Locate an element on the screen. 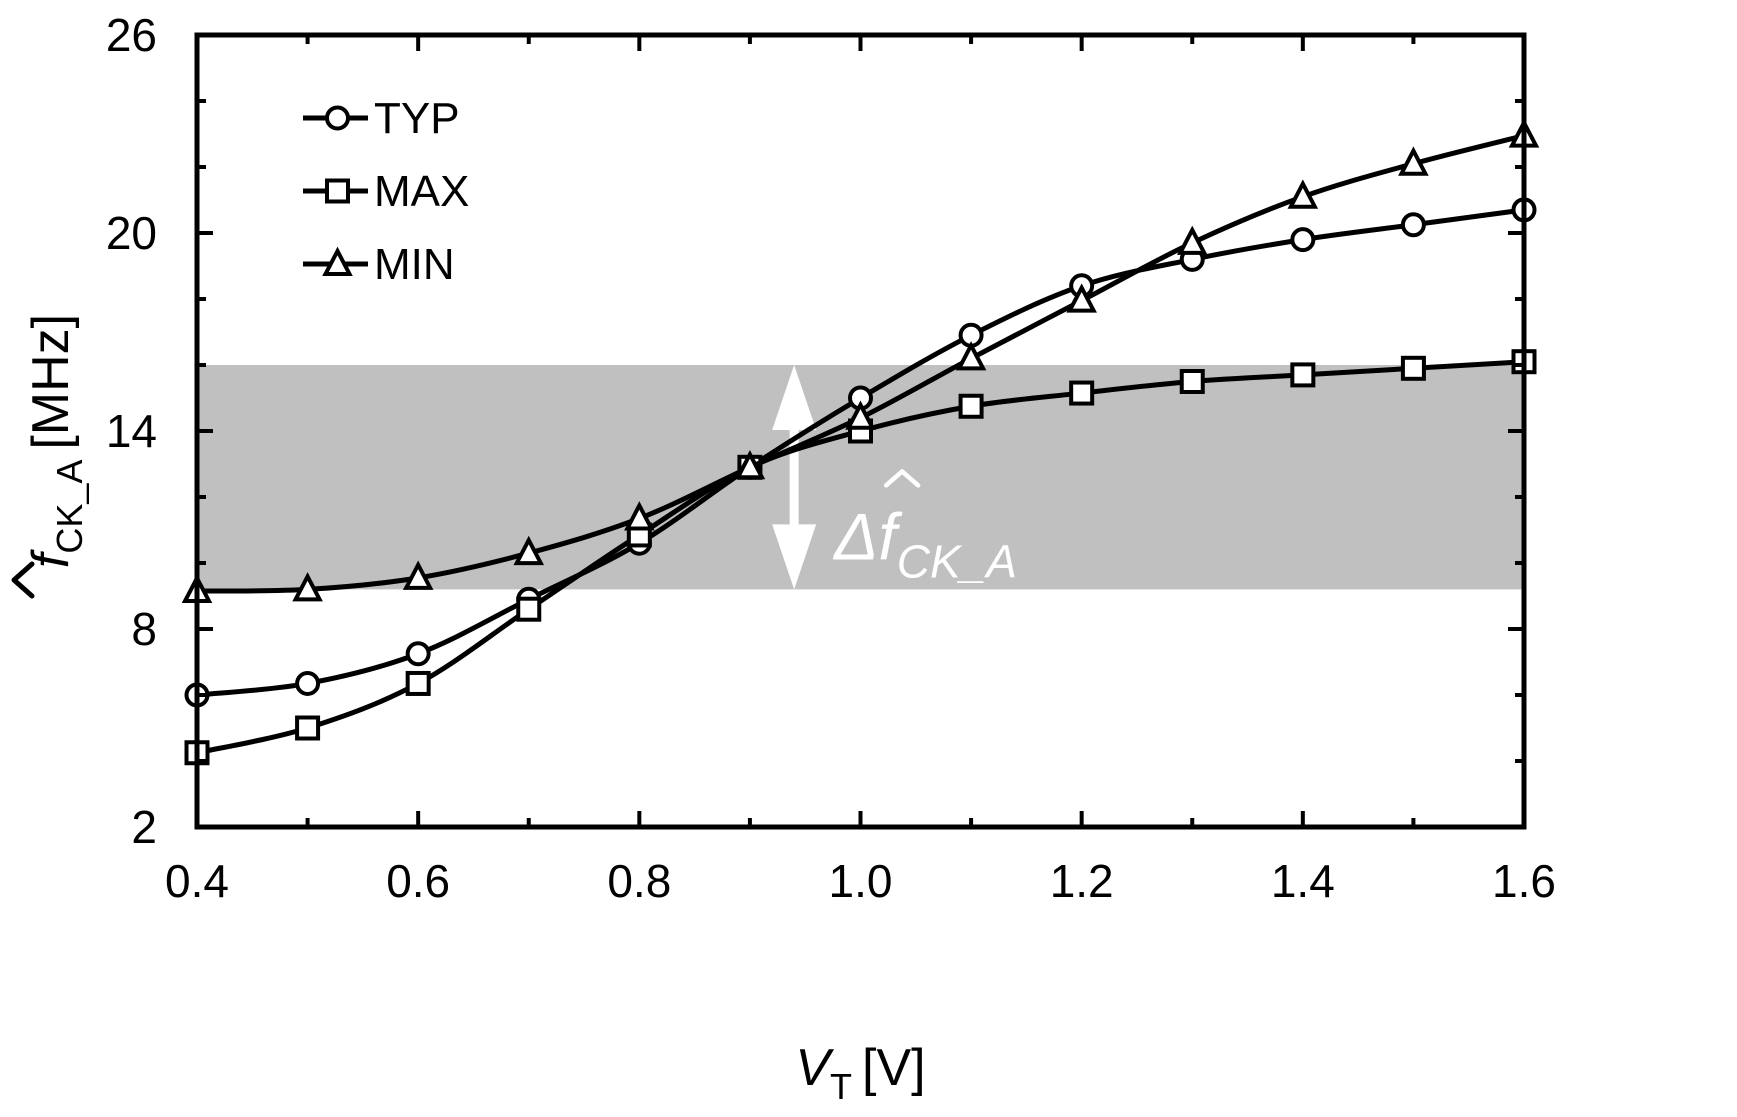  x-tick-label: 1.2 is located at coordinates (1082, 881).